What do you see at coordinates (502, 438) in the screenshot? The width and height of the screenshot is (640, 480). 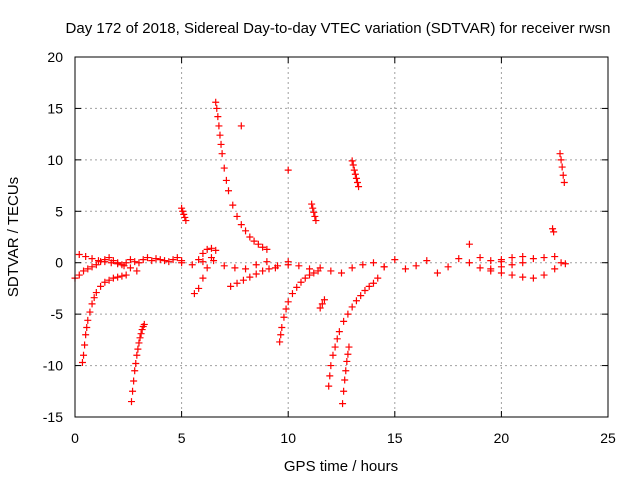 I see `x-tick-label: 20` at bounding box center [502, 438].